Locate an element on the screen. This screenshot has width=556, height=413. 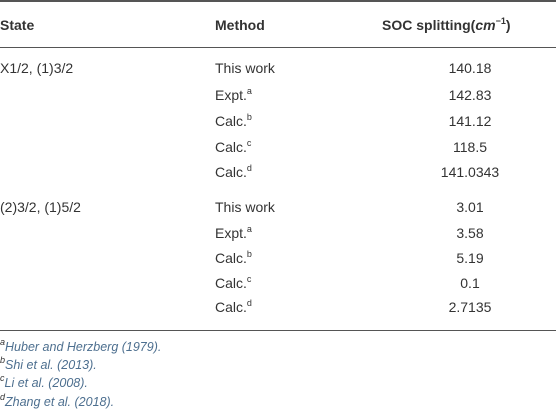
footnote: dZhang et al. (2018). is located at coordinates (57, 401).